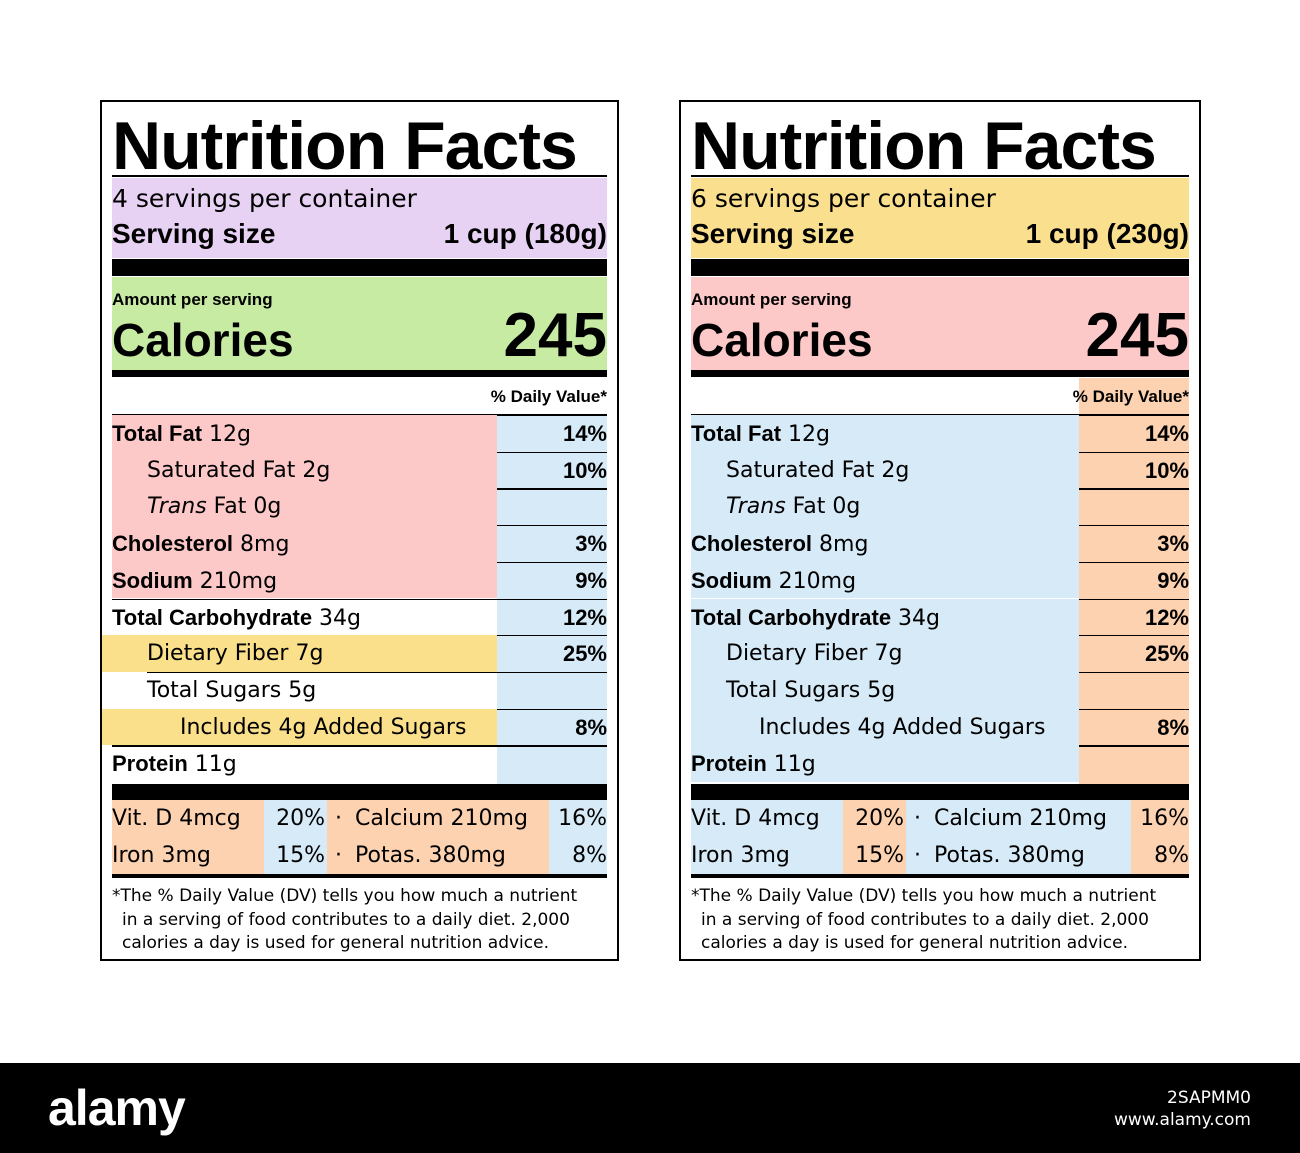  Describe the element at coordinates (1160, 818) in the screenshot. I see `vitamin-pct-cell: 16%` at that location.